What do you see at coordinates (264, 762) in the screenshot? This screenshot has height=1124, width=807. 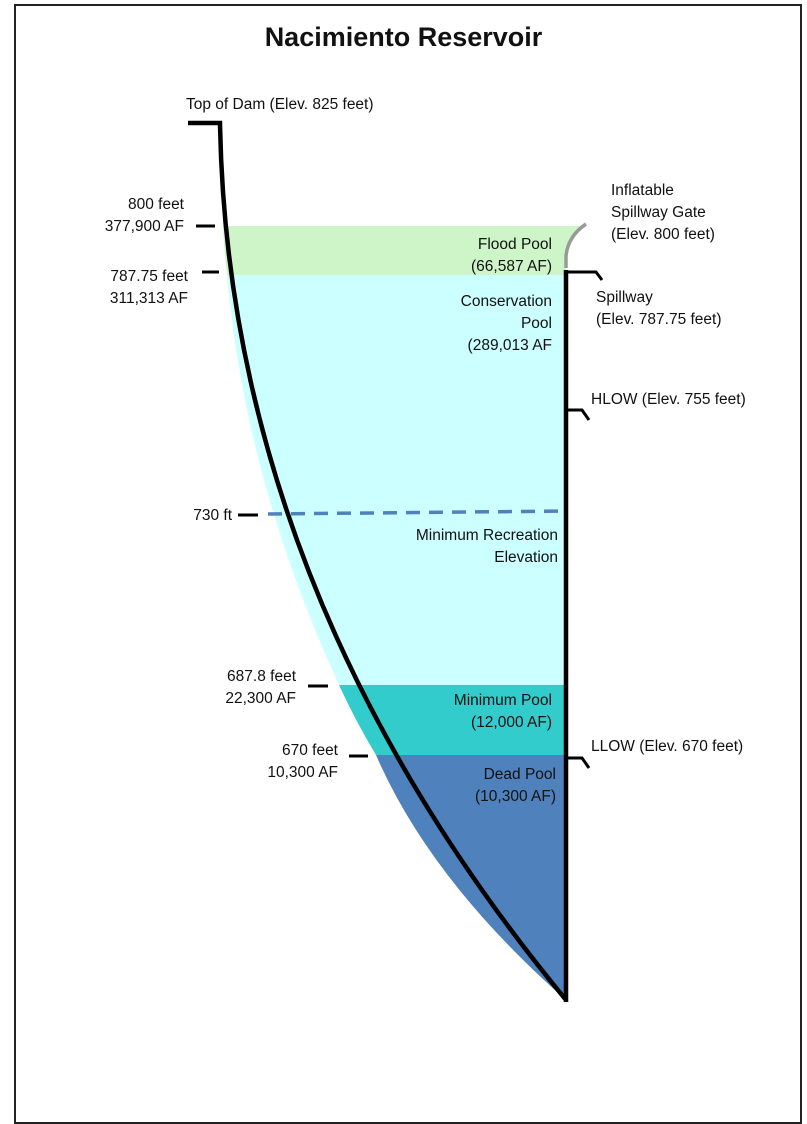 I see `elev-670-label: 670 feet 10,300 AF` at bounding box center [264, 762].